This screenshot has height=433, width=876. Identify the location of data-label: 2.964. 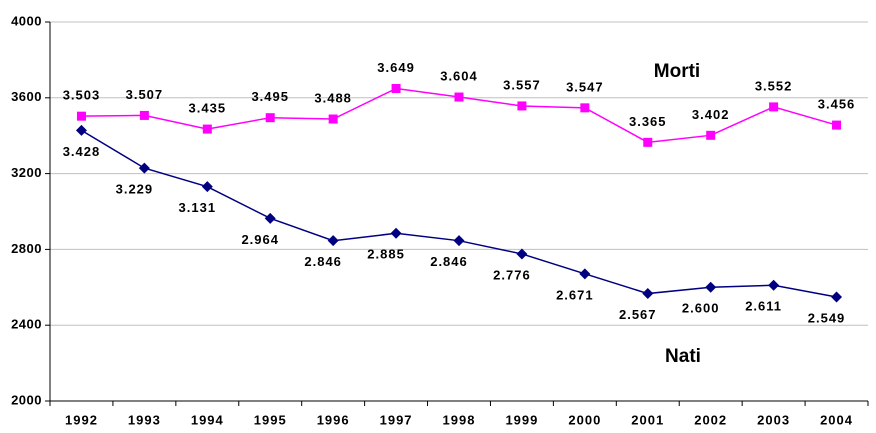
(260, 239).